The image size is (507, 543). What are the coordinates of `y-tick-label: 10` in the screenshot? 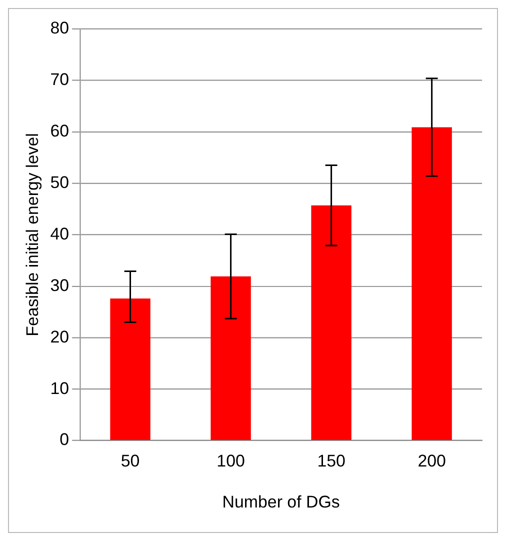 It's located at (60, 388).